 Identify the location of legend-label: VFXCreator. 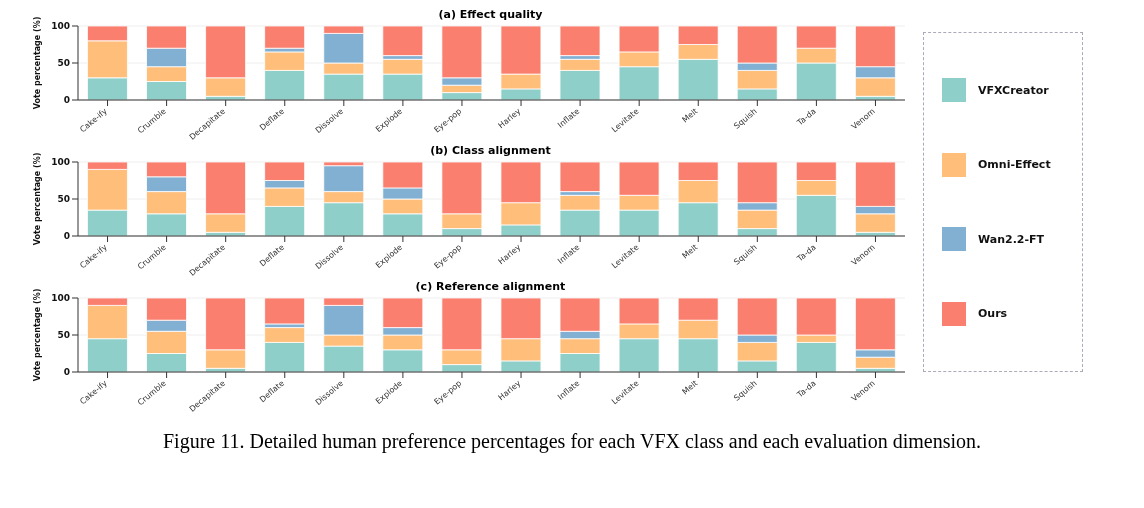
(1013, 90).